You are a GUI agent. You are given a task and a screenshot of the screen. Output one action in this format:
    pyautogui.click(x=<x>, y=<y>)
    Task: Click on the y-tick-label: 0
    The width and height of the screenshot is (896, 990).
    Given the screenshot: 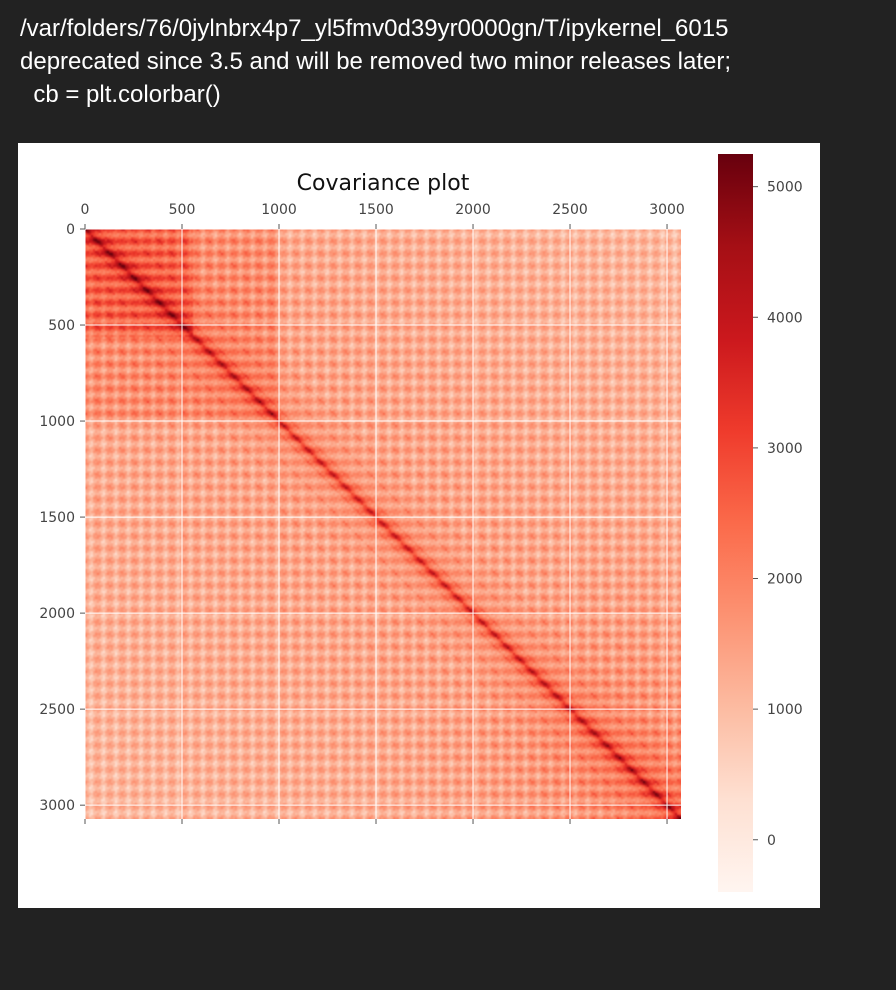 What is the action you would take?
    pyautogui.click(x=70, y=230)
    